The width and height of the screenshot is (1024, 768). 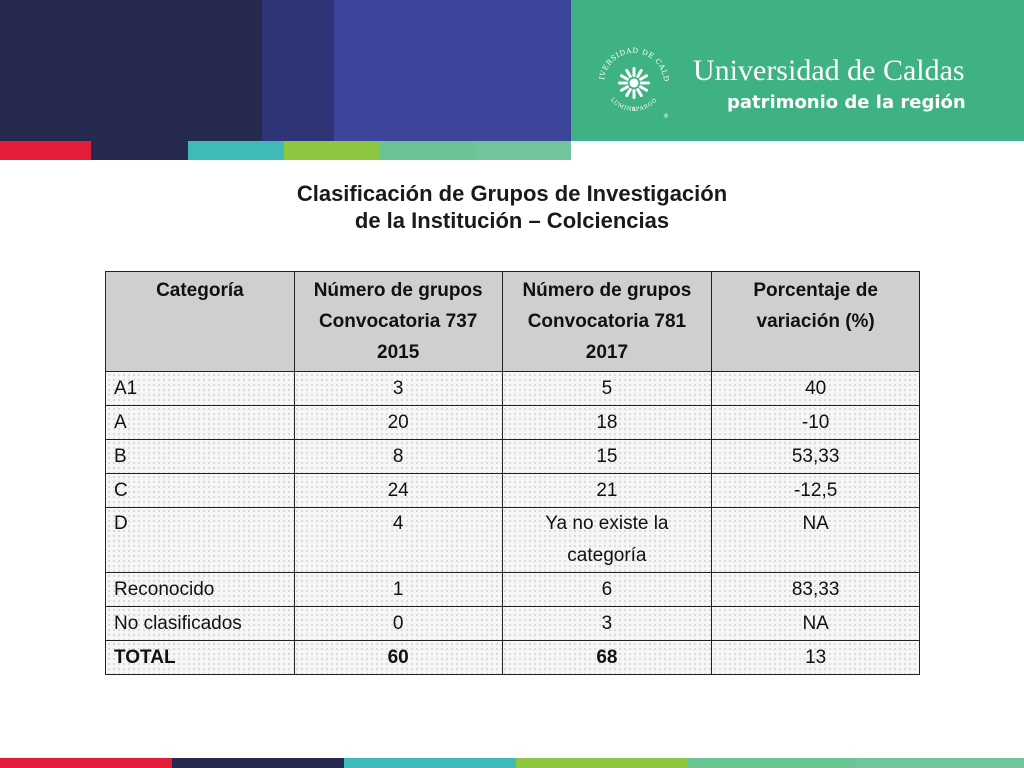 I want to click on table-row: A1 3 5 40, so click(x=512, y=388).